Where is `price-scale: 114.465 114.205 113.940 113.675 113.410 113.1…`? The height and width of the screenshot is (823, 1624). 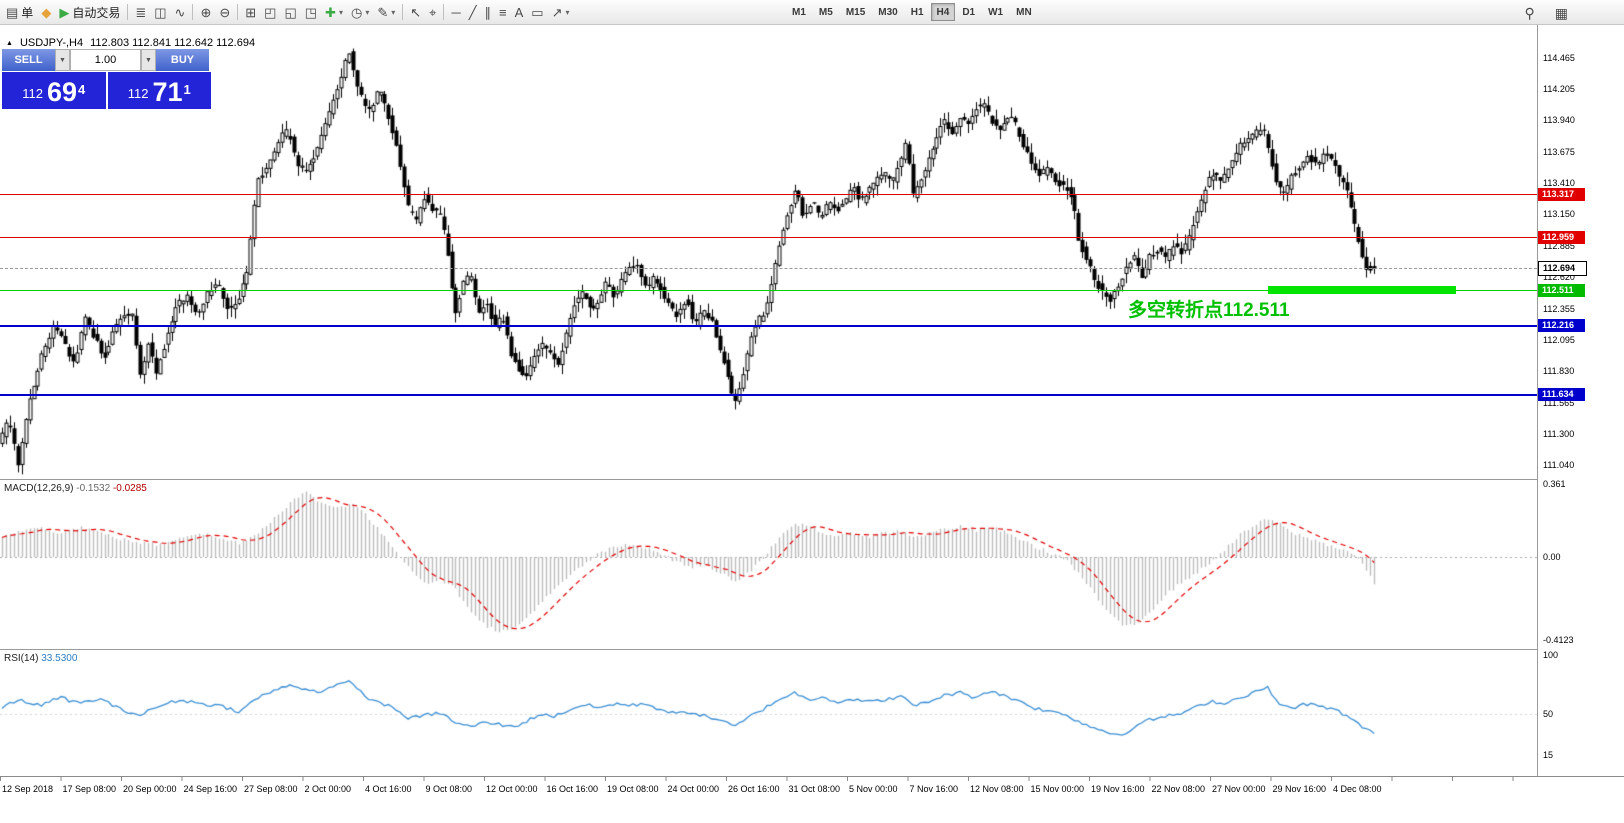 price-scale: 114.465 114.205 113.940 113.675 113.410 113.1… is located at coordinates (1580, 400).